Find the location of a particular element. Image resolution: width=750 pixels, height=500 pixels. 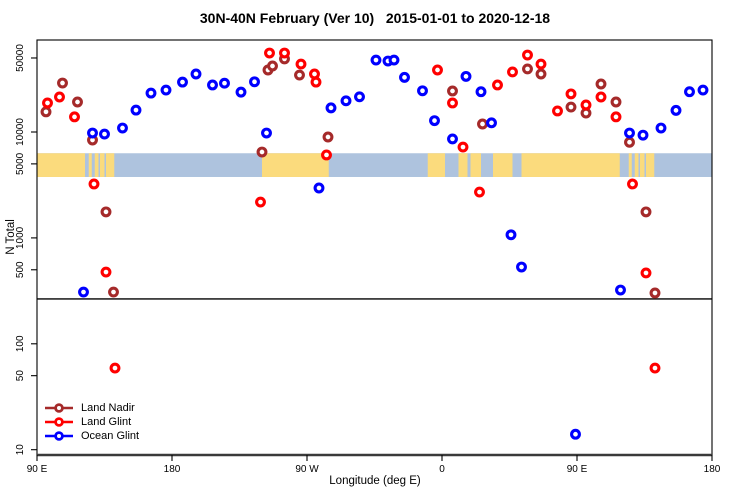

y-tick-label: 50000 is located at coordinates (20, 58).